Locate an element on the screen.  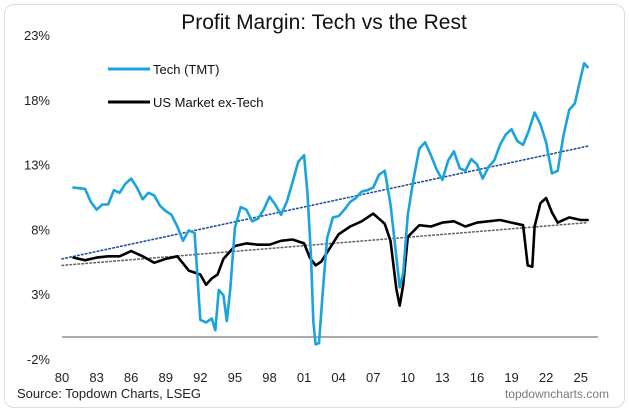
x-tick-label: 25 is located at coordinates (580, 377).